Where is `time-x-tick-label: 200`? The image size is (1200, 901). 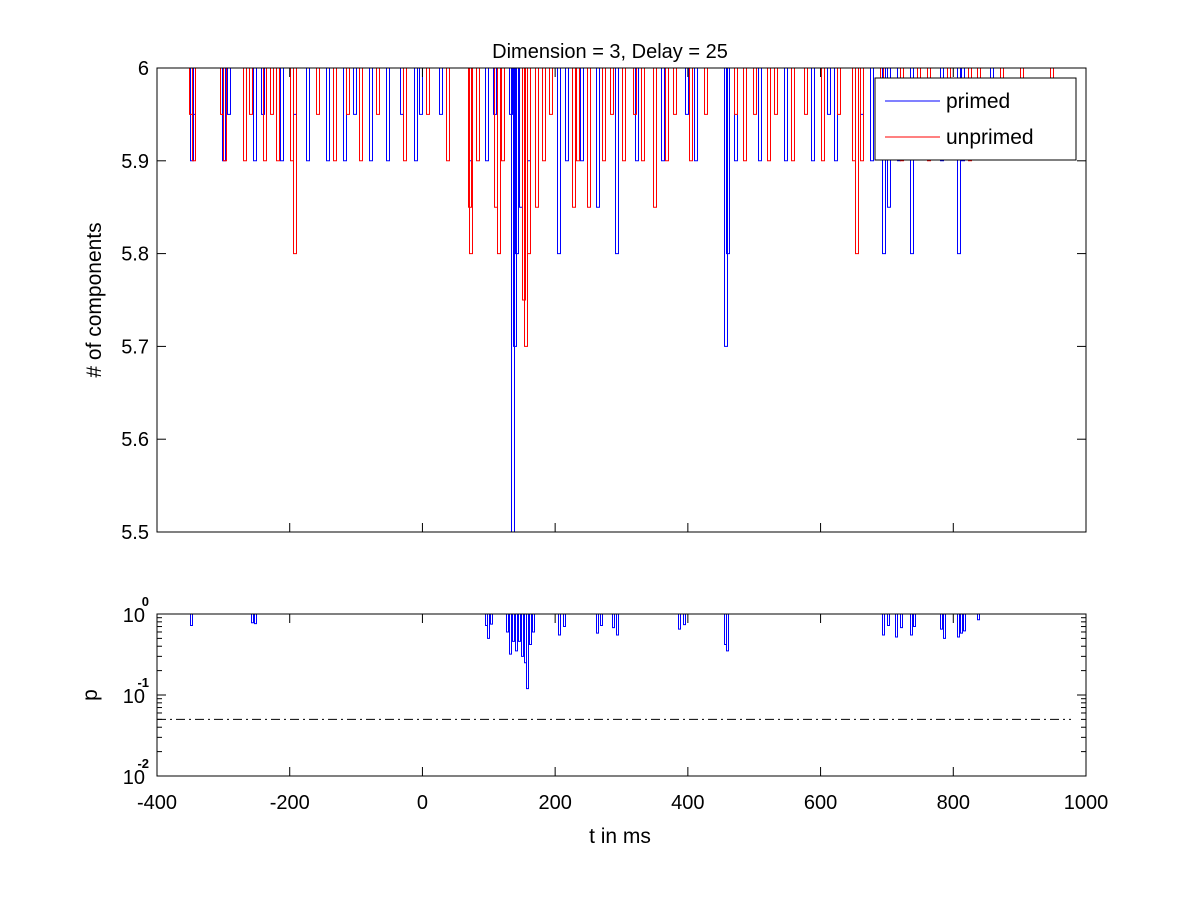
time-x-tick-label: 200 is located at coordinates (554, 803).